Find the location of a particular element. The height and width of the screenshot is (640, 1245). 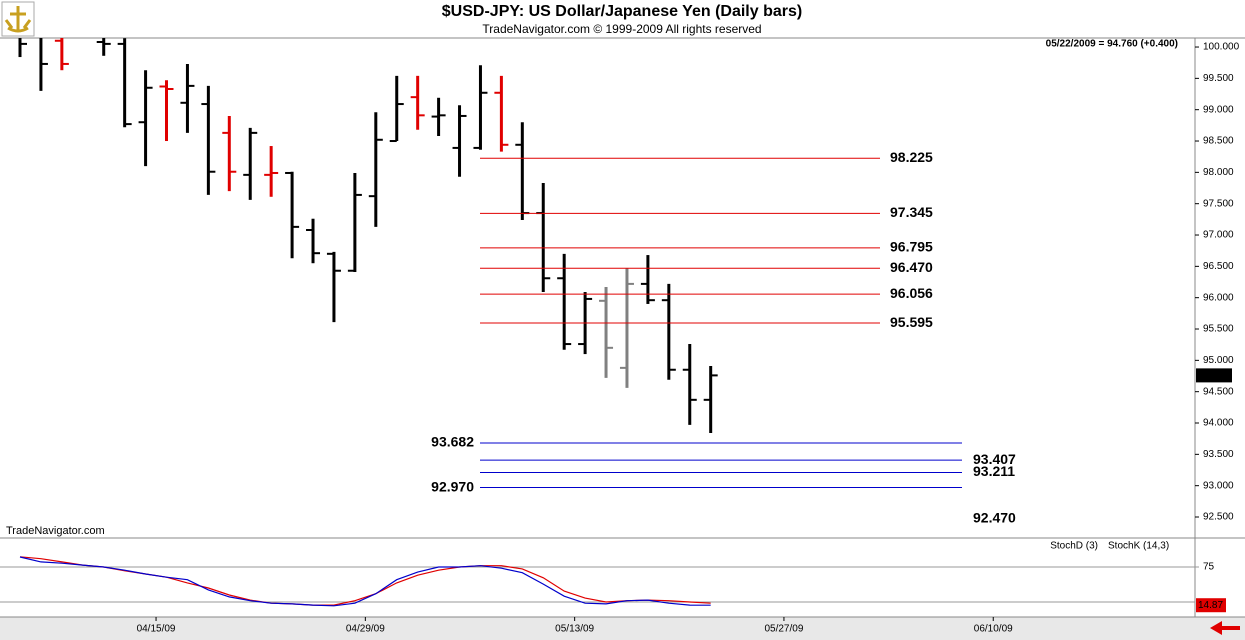

y-tick-label: 97.000 is located at coordinates (1218, 235).